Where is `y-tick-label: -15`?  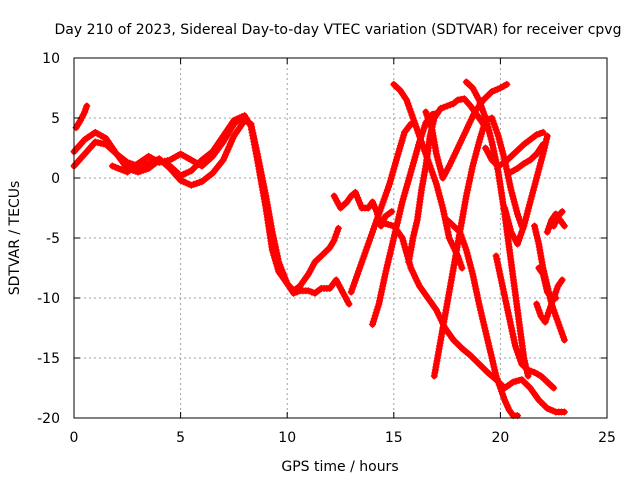 y-tick-label: -15 is located at coordinates (48, 359).